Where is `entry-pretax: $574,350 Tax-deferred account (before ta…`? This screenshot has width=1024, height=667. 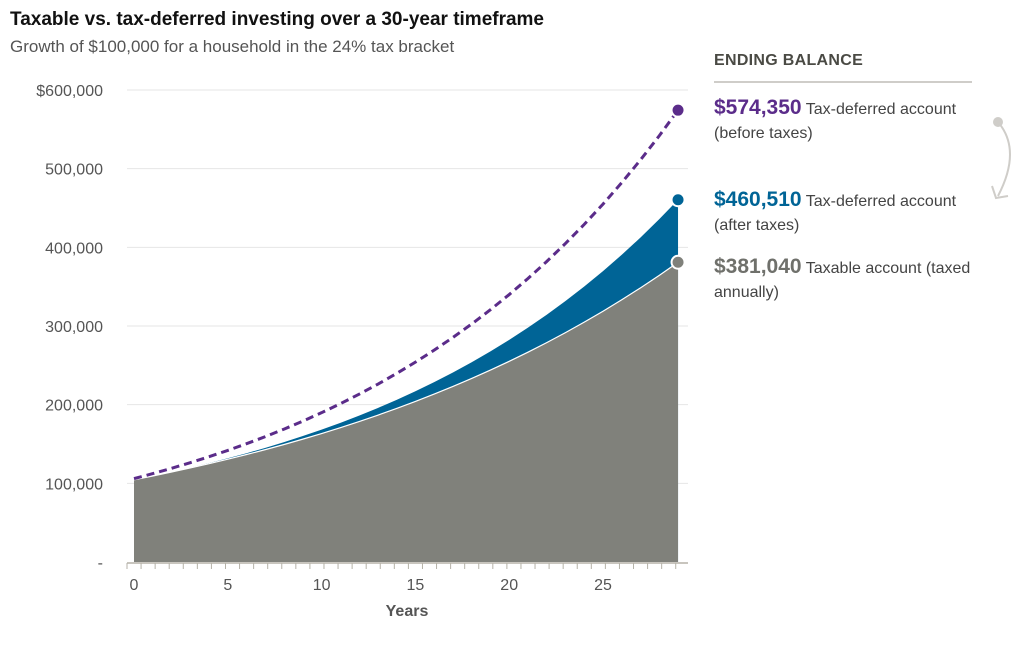
entry-pretax: $574,350 Tax-deferred account (before ta… is located at coordinates (844, 121).